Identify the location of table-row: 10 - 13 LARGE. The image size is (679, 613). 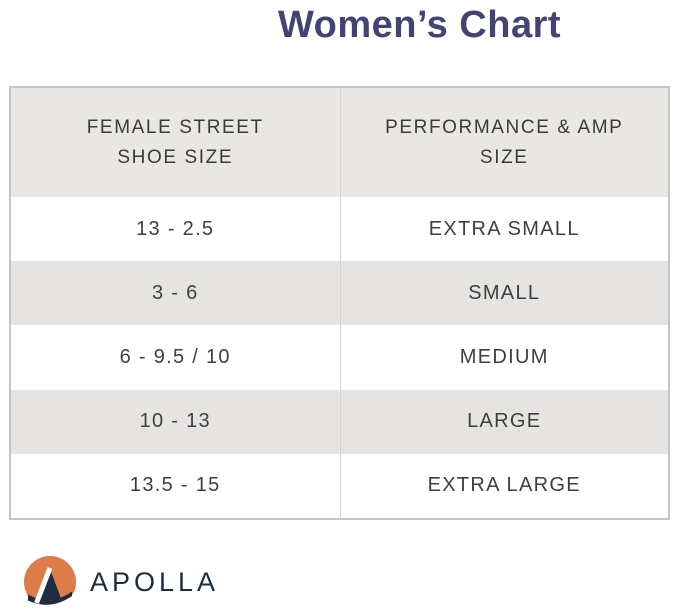
(339, 421).